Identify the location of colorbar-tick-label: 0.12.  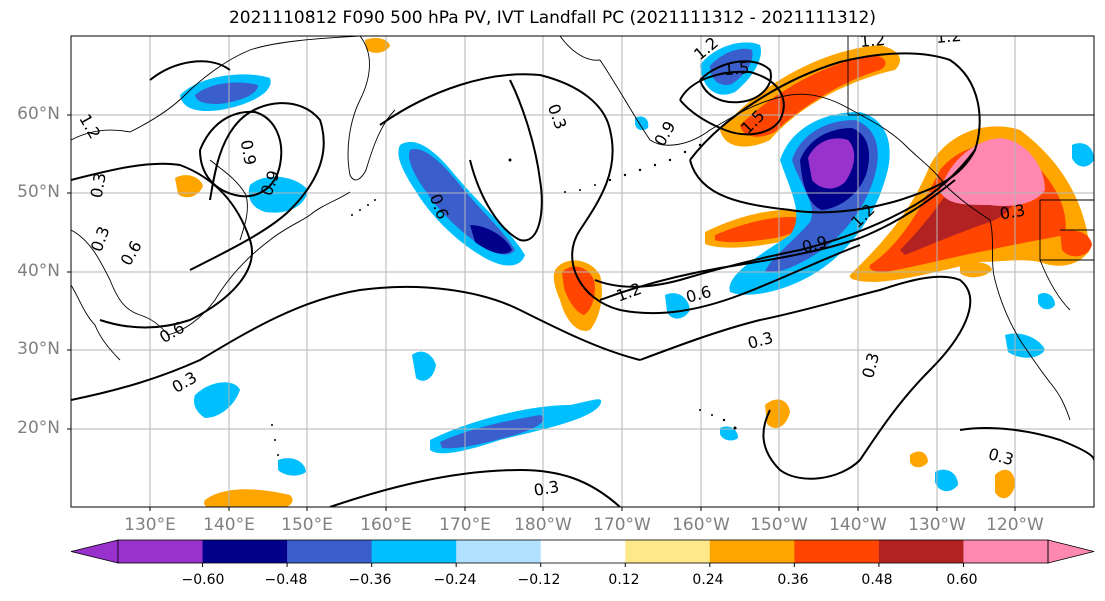
(624, 580).